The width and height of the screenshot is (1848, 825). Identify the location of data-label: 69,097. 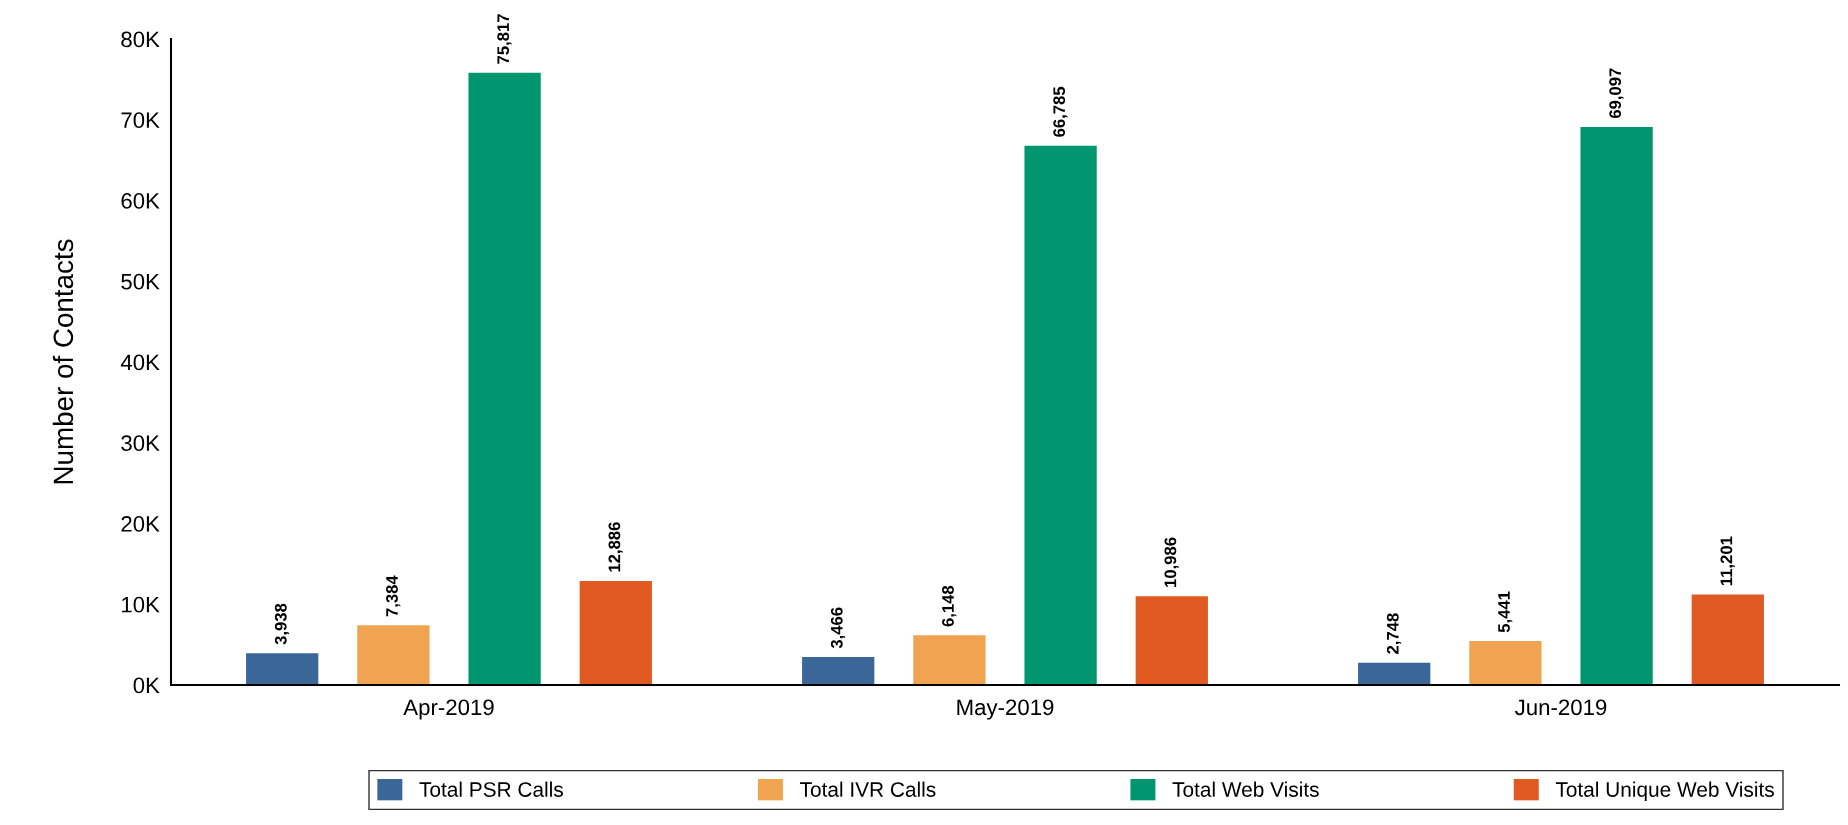
(1616, 93).